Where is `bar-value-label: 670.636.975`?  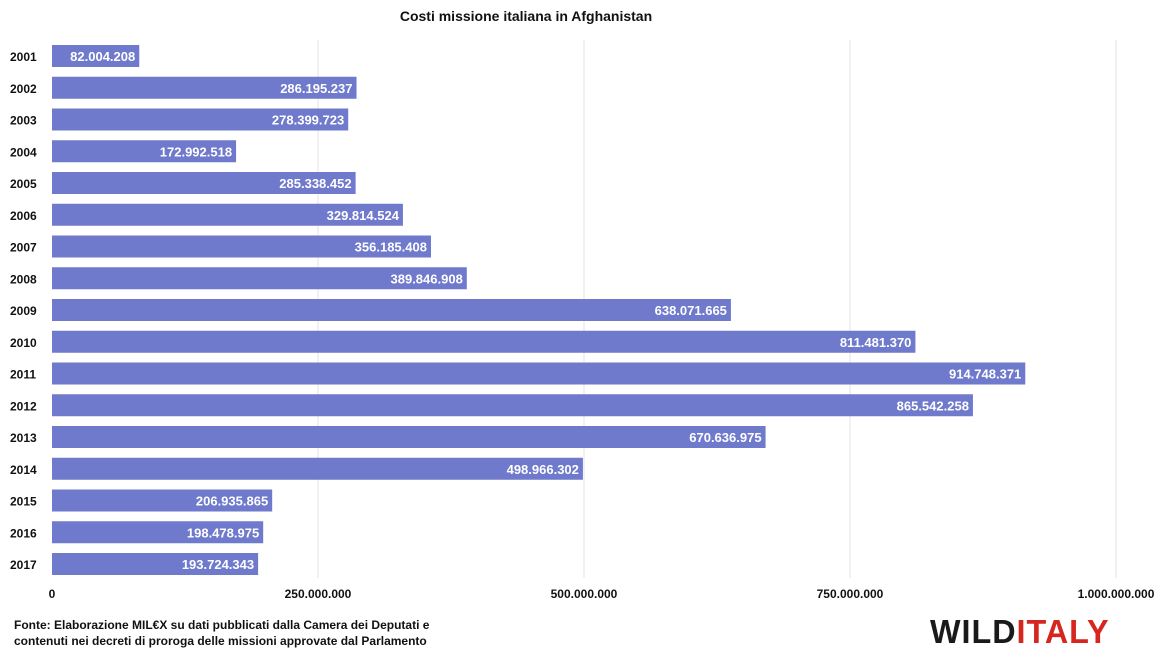 bar-value-label: 670.636.975 is located at coordinates (725, 437).